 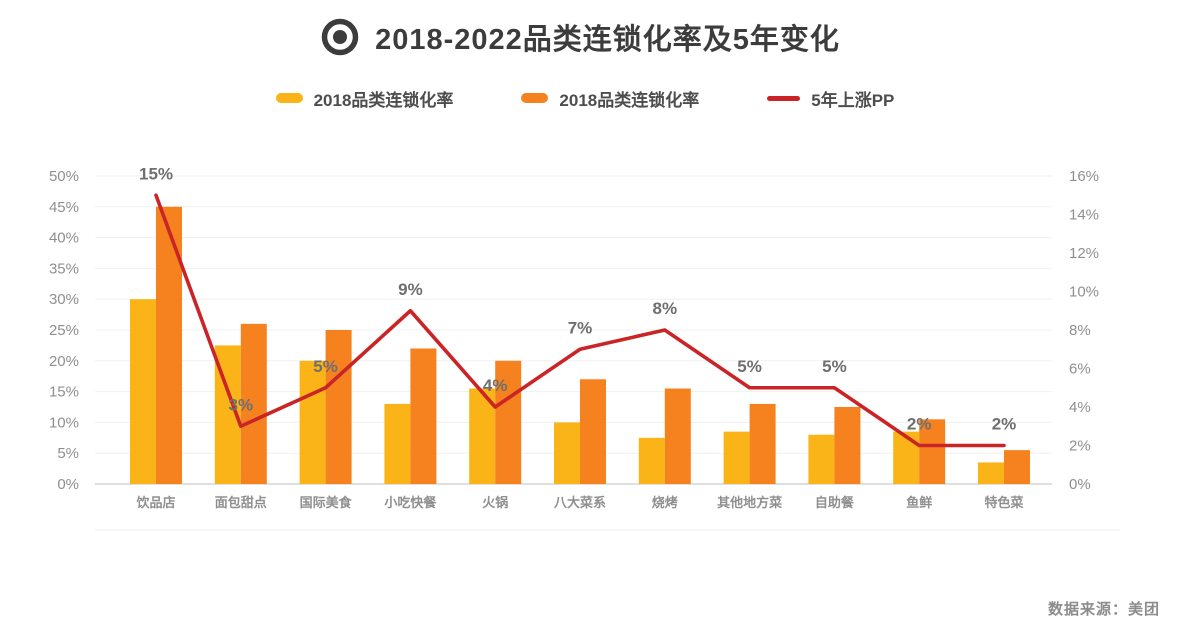 I want to click on legend-item-2022-bar: 2018品类连锁化率, so click(x=610, y=98).